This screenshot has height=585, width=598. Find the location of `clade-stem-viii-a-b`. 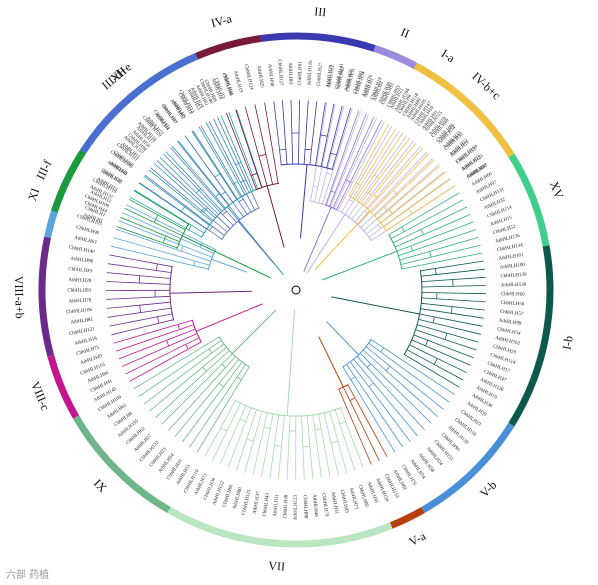

clade-stem-viii-a-b is located at coordinates (211, 292).